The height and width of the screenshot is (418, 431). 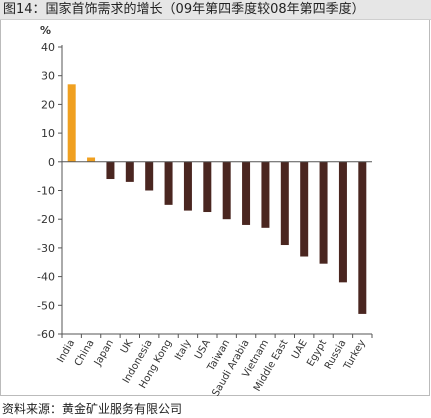 What do you see at coordinates (300, 349) in the screenshot?
I see `category-label: UAE` at bounding box center [300, 349].